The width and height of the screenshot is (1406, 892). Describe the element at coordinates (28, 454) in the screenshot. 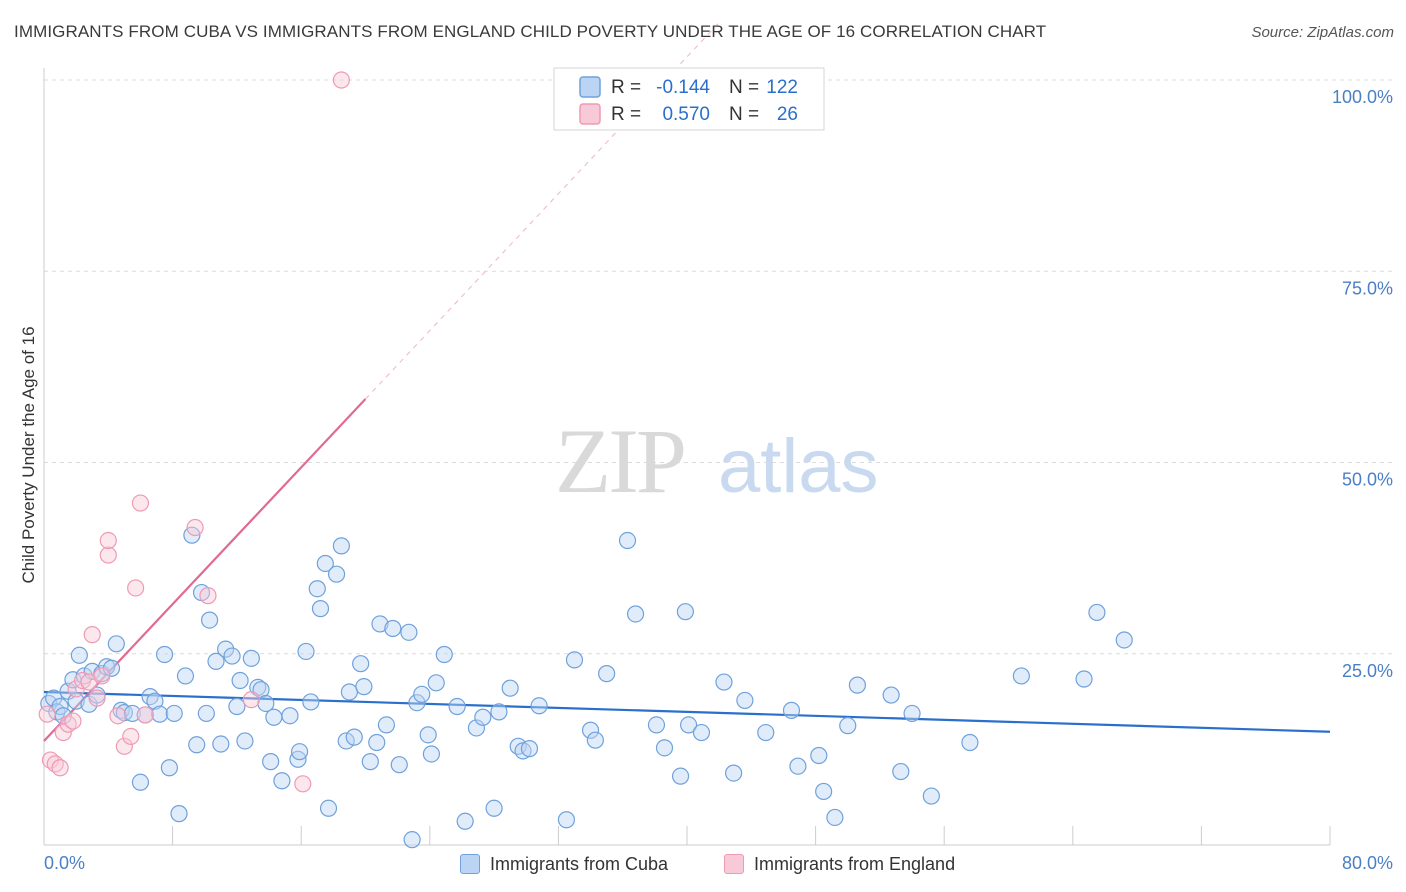

I see `y-axis-label: Child Poverty Under the Age of 16` at that location.